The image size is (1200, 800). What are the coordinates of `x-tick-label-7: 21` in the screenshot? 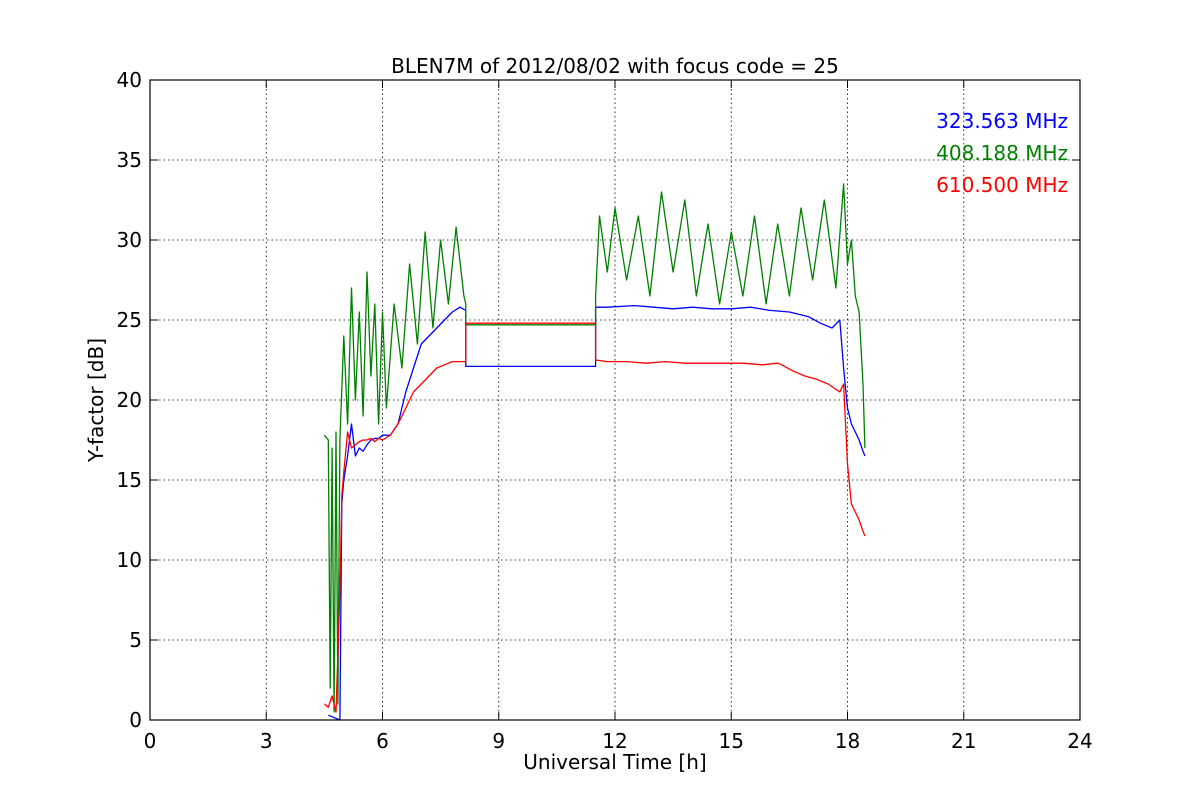 It's located at (963, 741).